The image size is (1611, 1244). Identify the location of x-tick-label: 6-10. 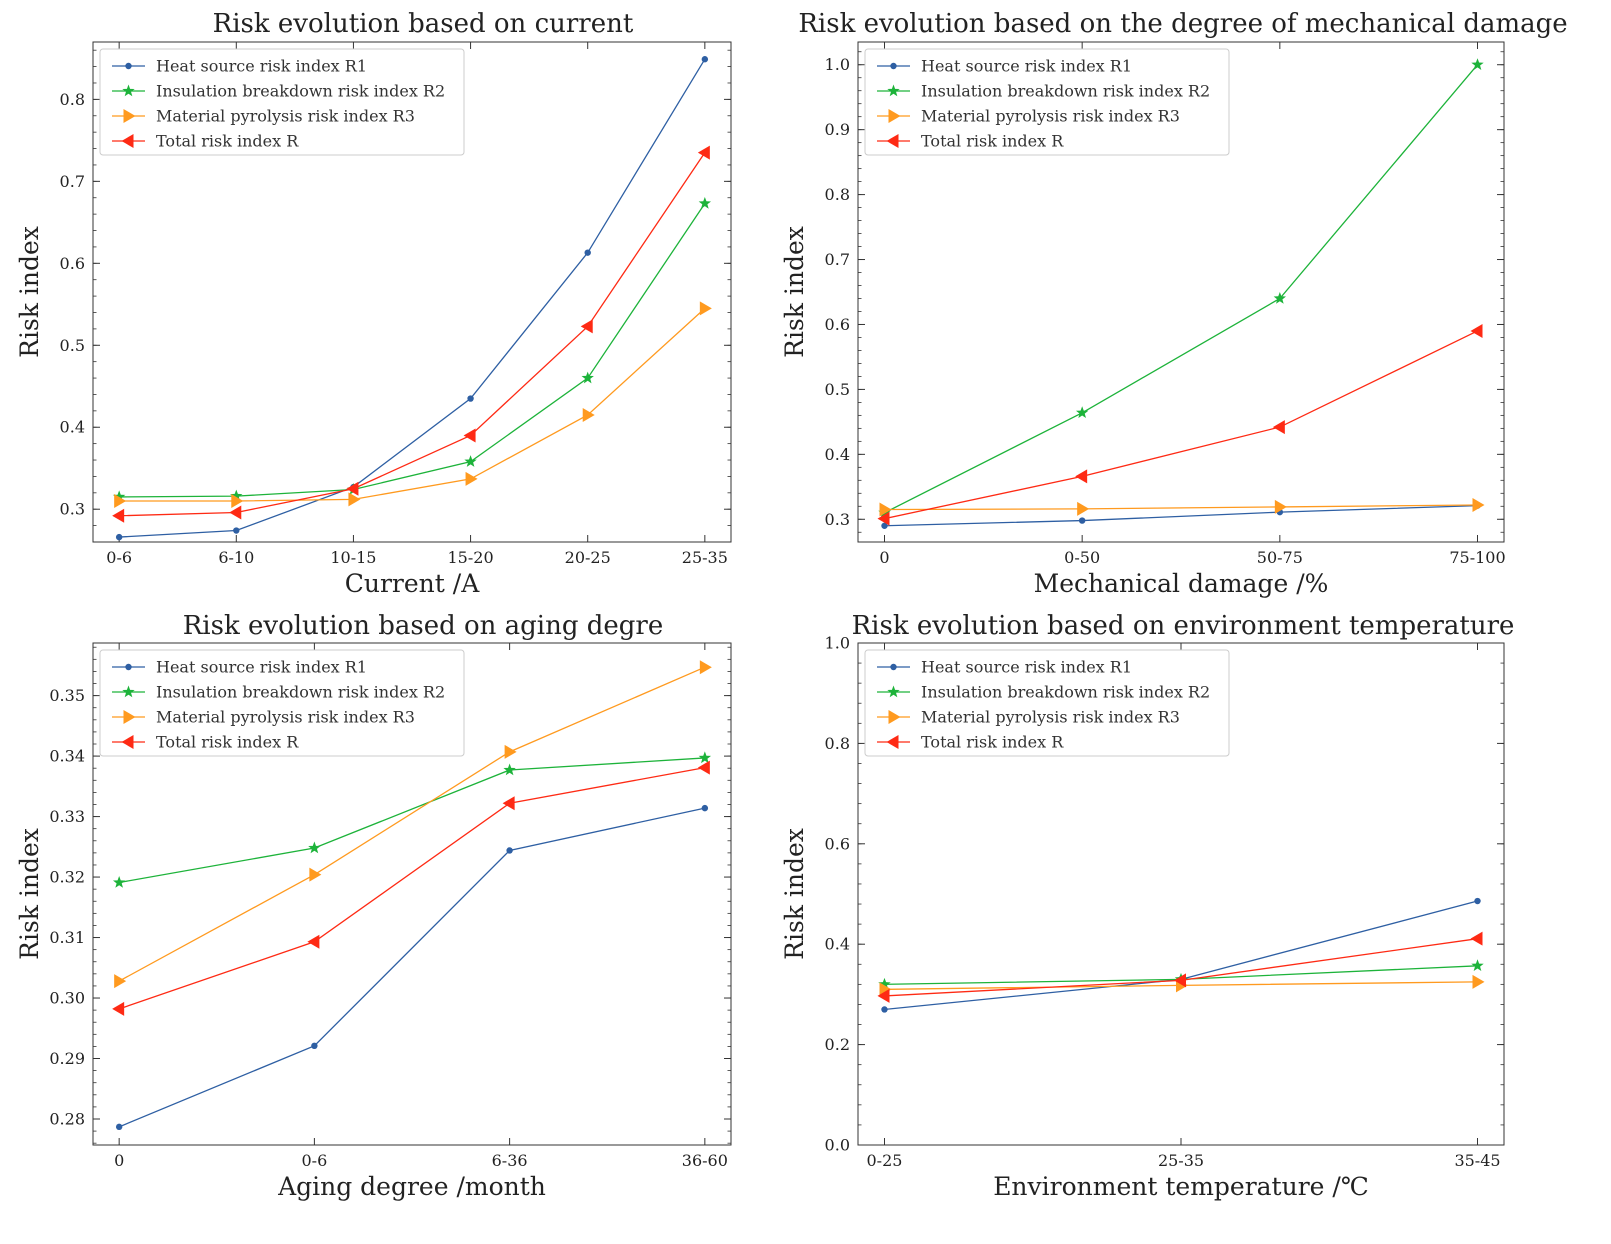
(236, 557).